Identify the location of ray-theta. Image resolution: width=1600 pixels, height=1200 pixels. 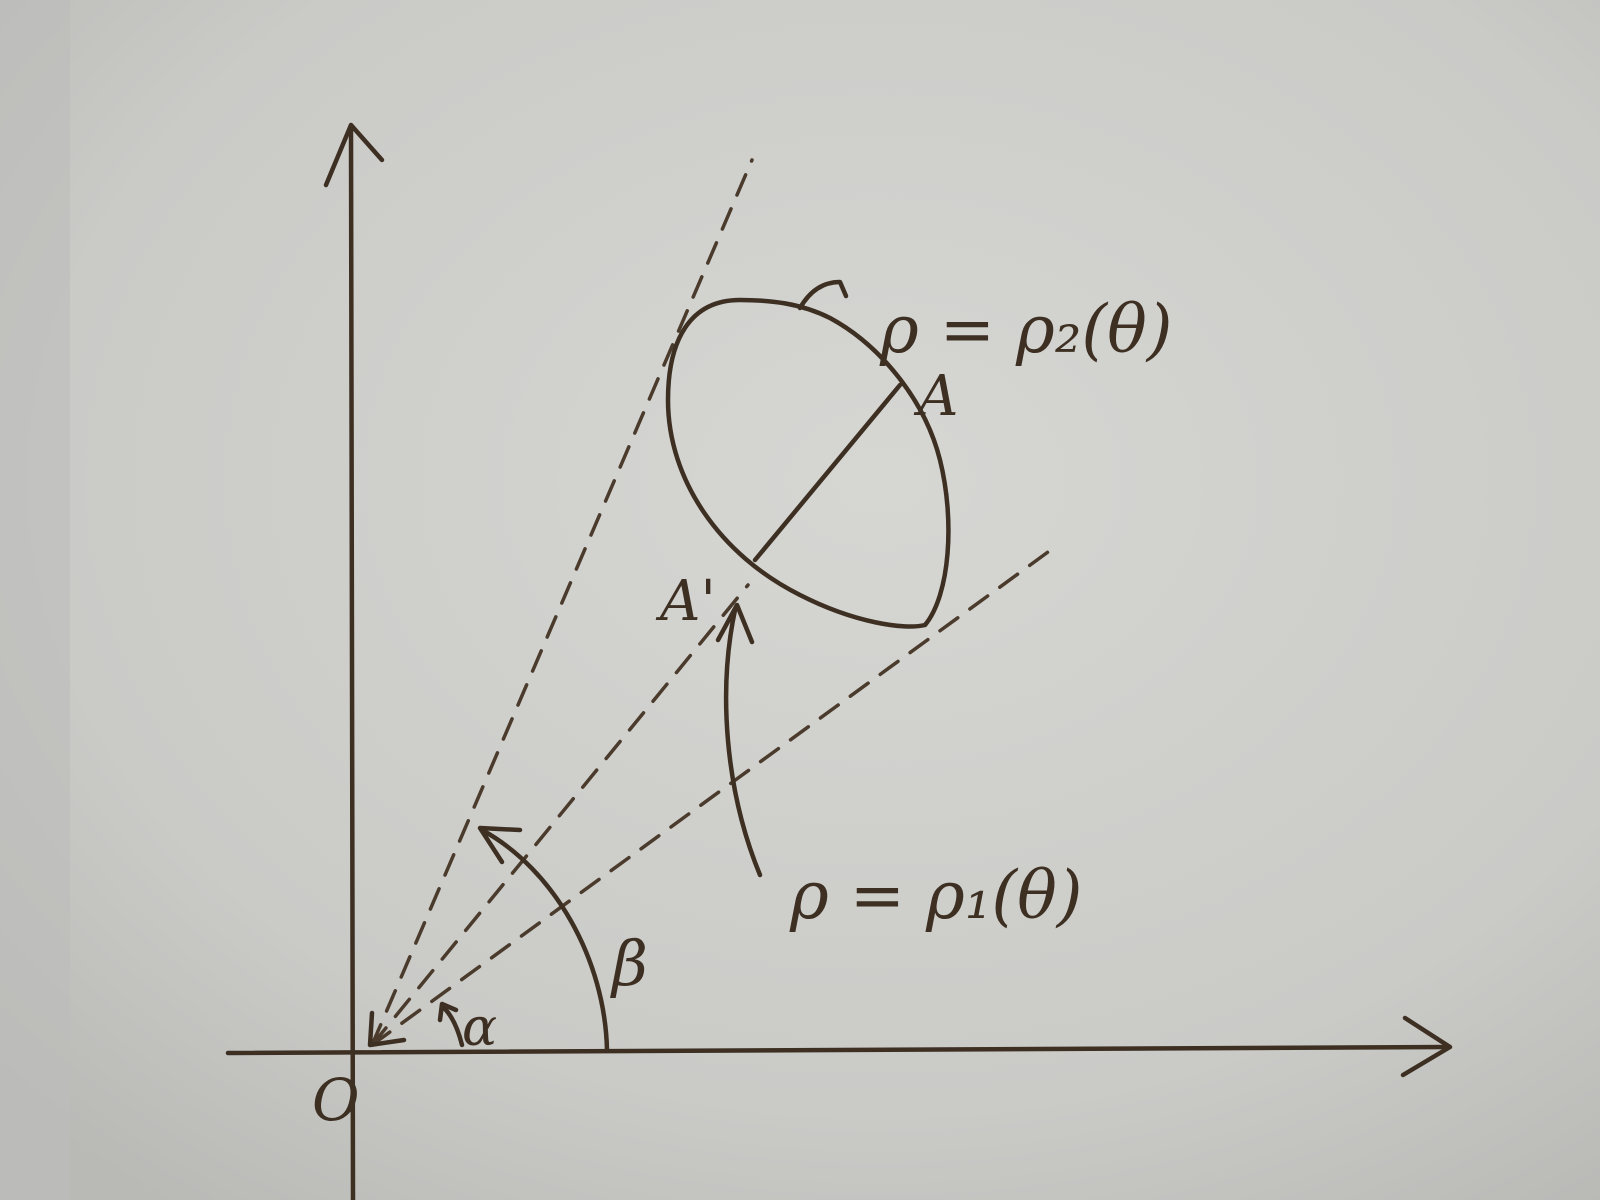
(560, 815).